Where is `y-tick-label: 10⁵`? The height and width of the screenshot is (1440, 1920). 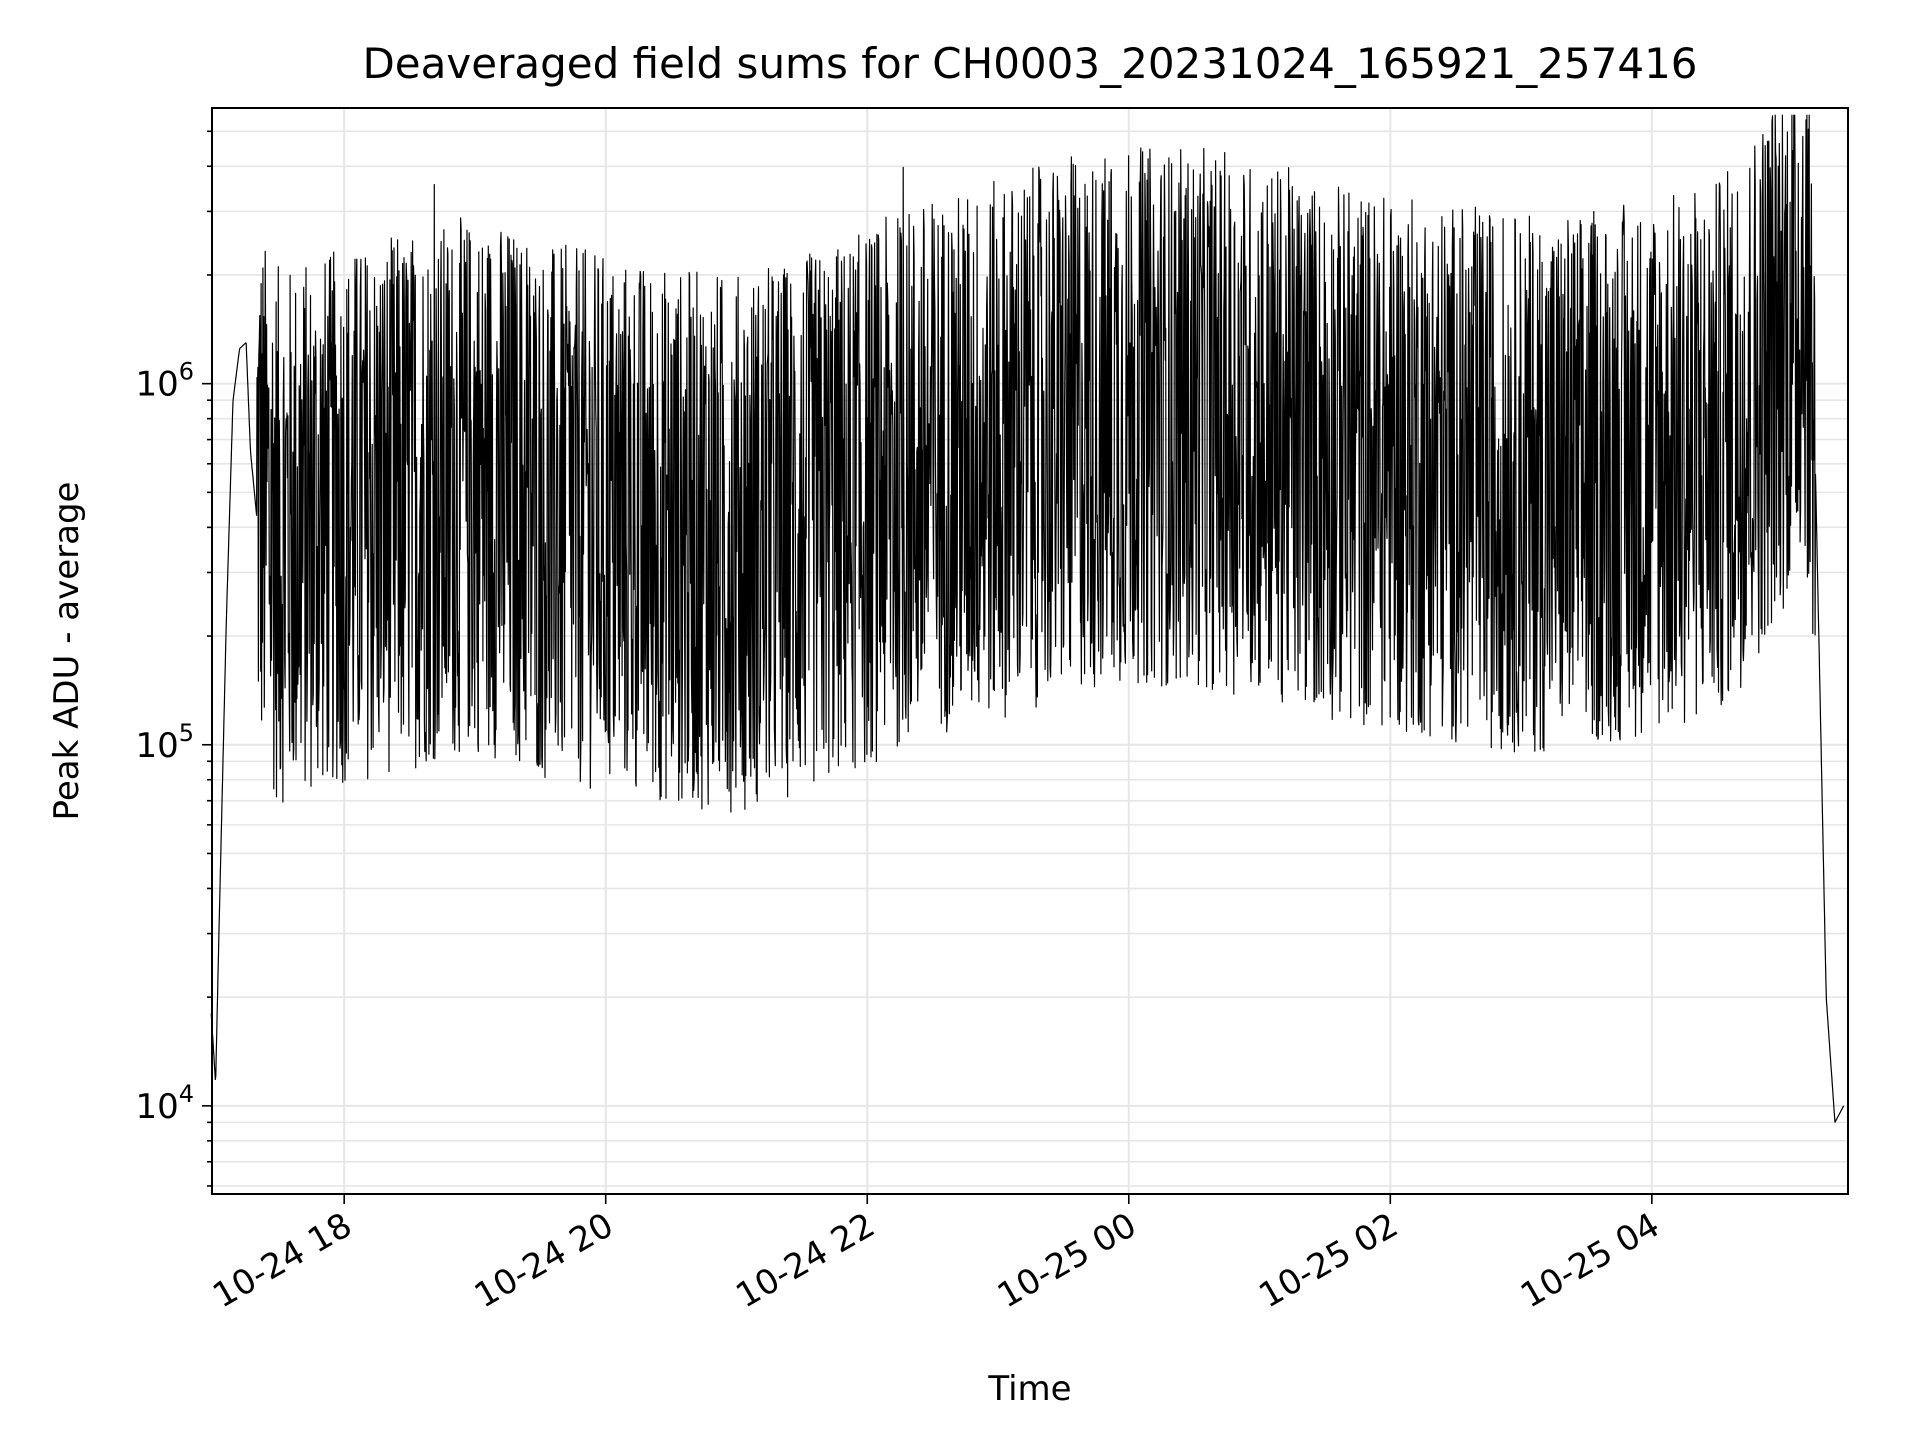
y-tick-label: 10⁵ is located at coordinates (164, 742).